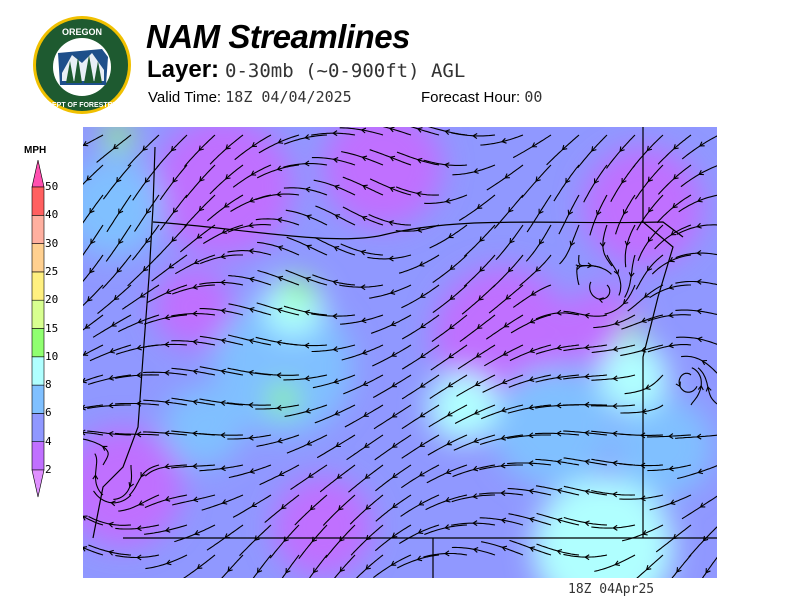  What do you see at coordinates (48, 469) in the screenshot?
I see `colorbar-tick-label: 2` at bounding box center [48, 469].